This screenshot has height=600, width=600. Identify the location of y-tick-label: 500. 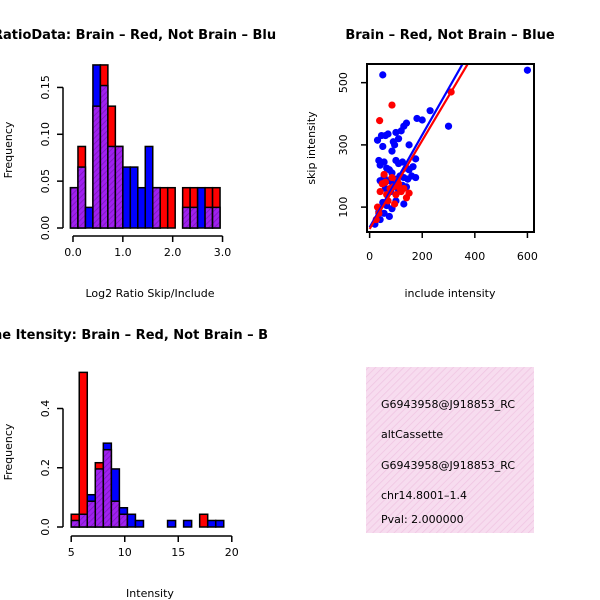
(343, 82).